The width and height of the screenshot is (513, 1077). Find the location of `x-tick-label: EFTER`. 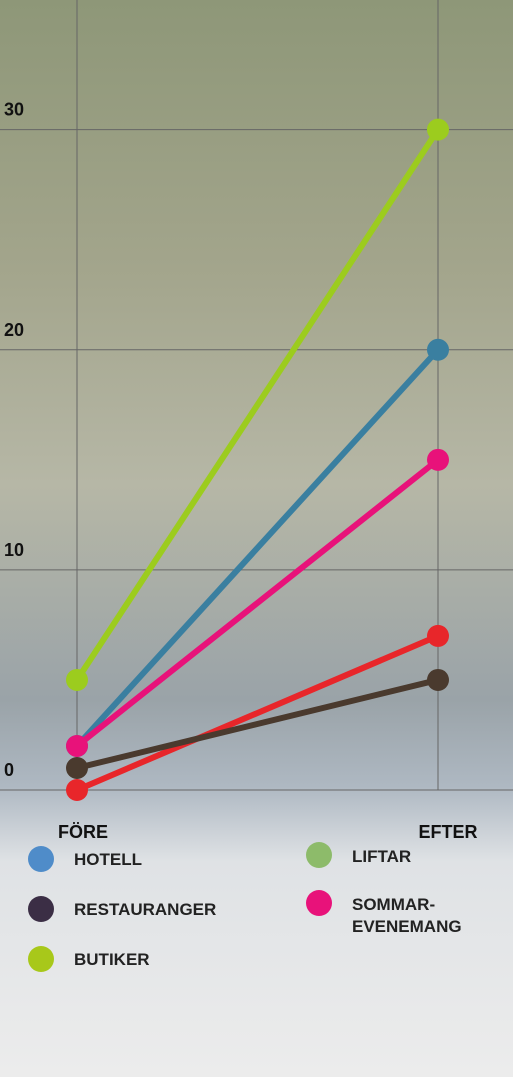

x-tick-label: EFTER is located at coordinates (447, 832).